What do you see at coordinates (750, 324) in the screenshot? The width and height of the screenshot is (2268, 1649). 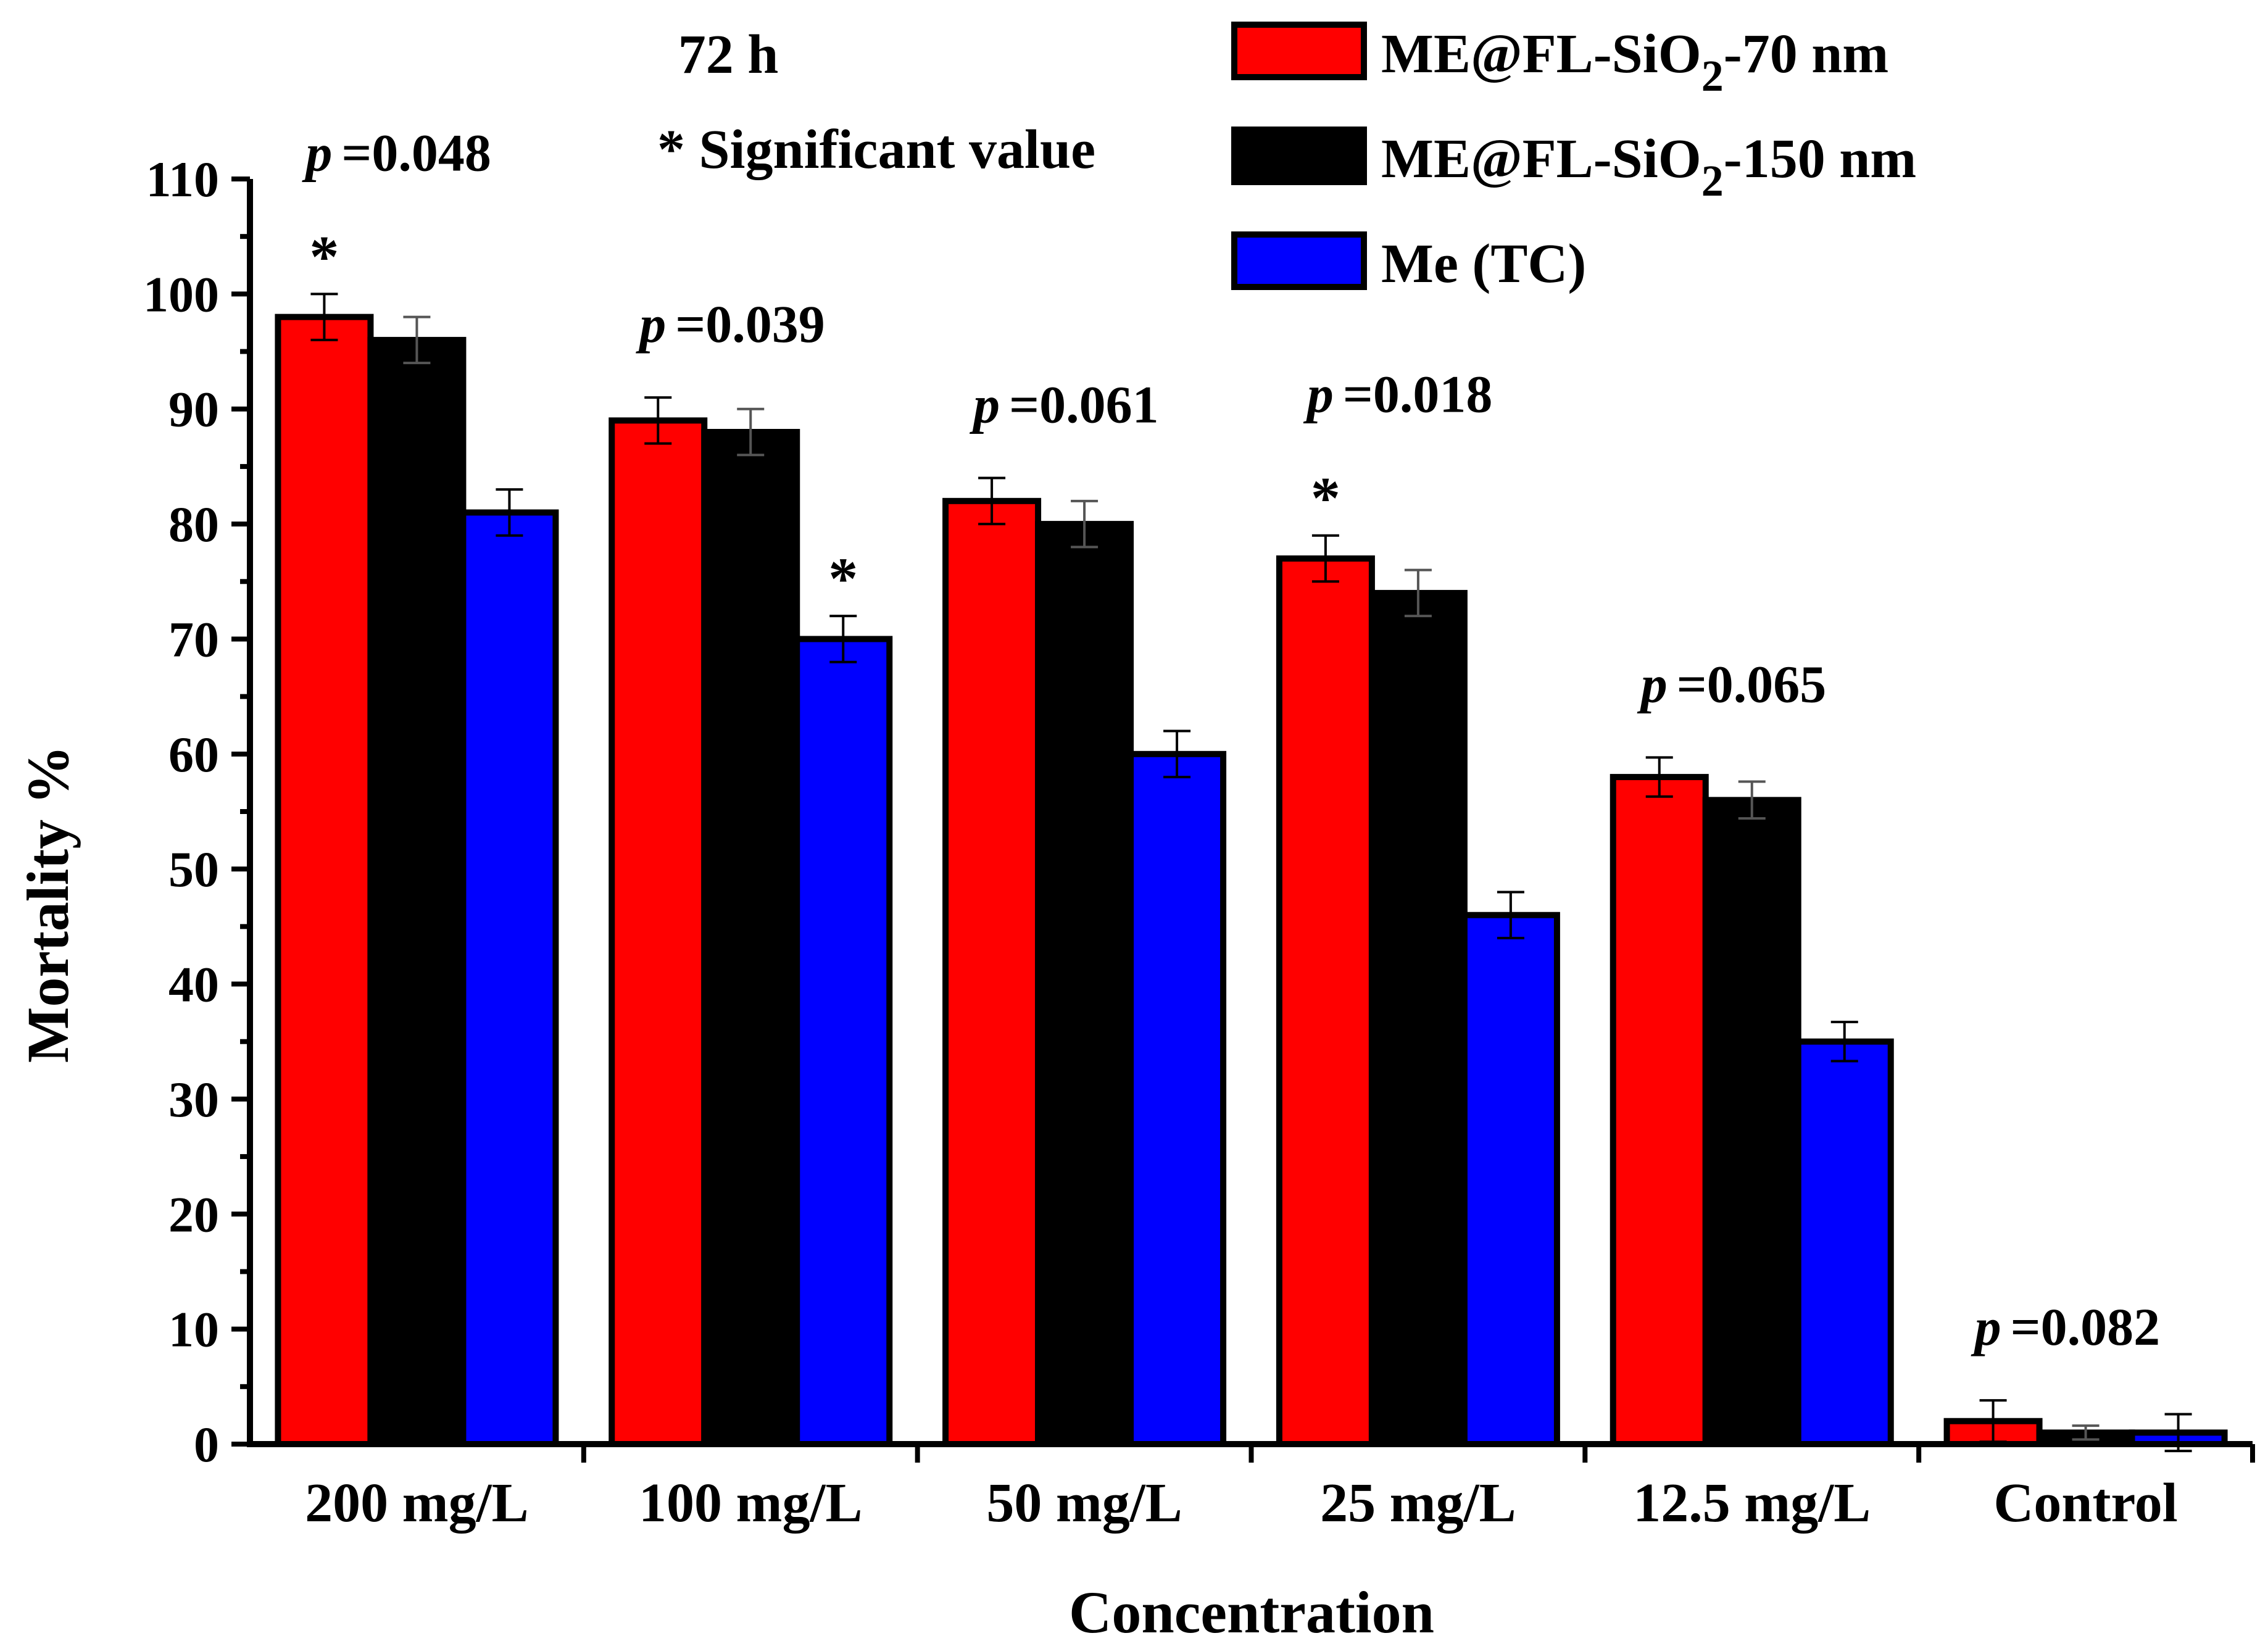 I see `p-value: =0.039` at bounding box center [750, 324].